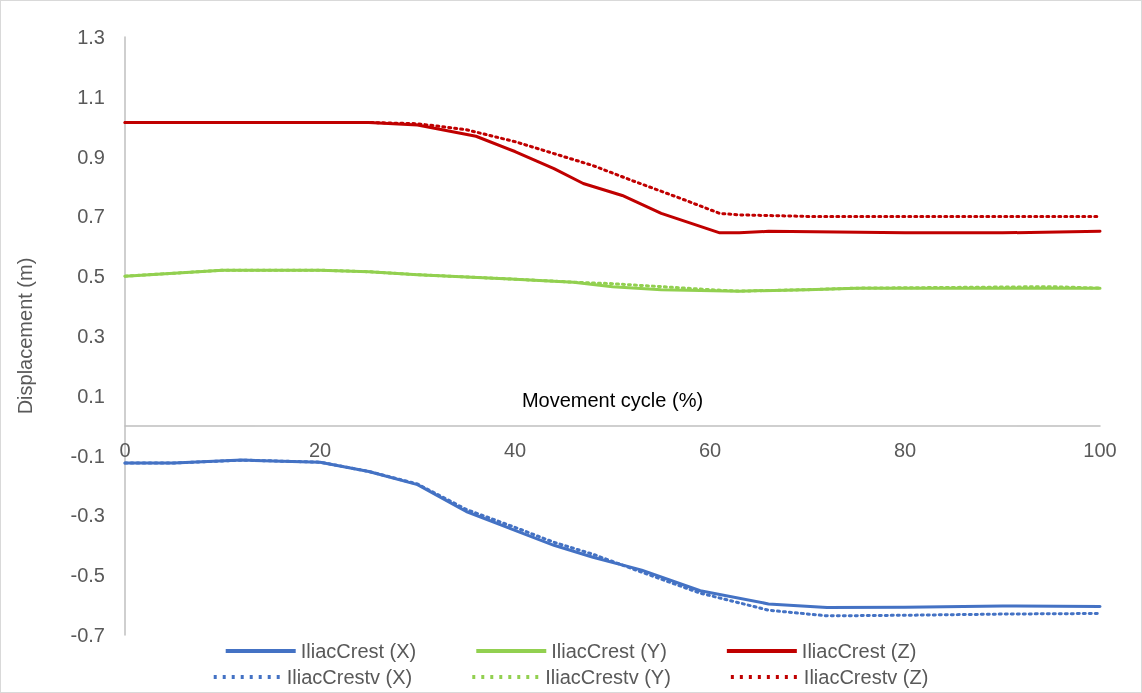 Image resolution: width=1142 pixels, height=693 pixels. Describe the element at coordinates (91, 37) in the screenshot. I see `y-tick-label: 1.3` at that location.